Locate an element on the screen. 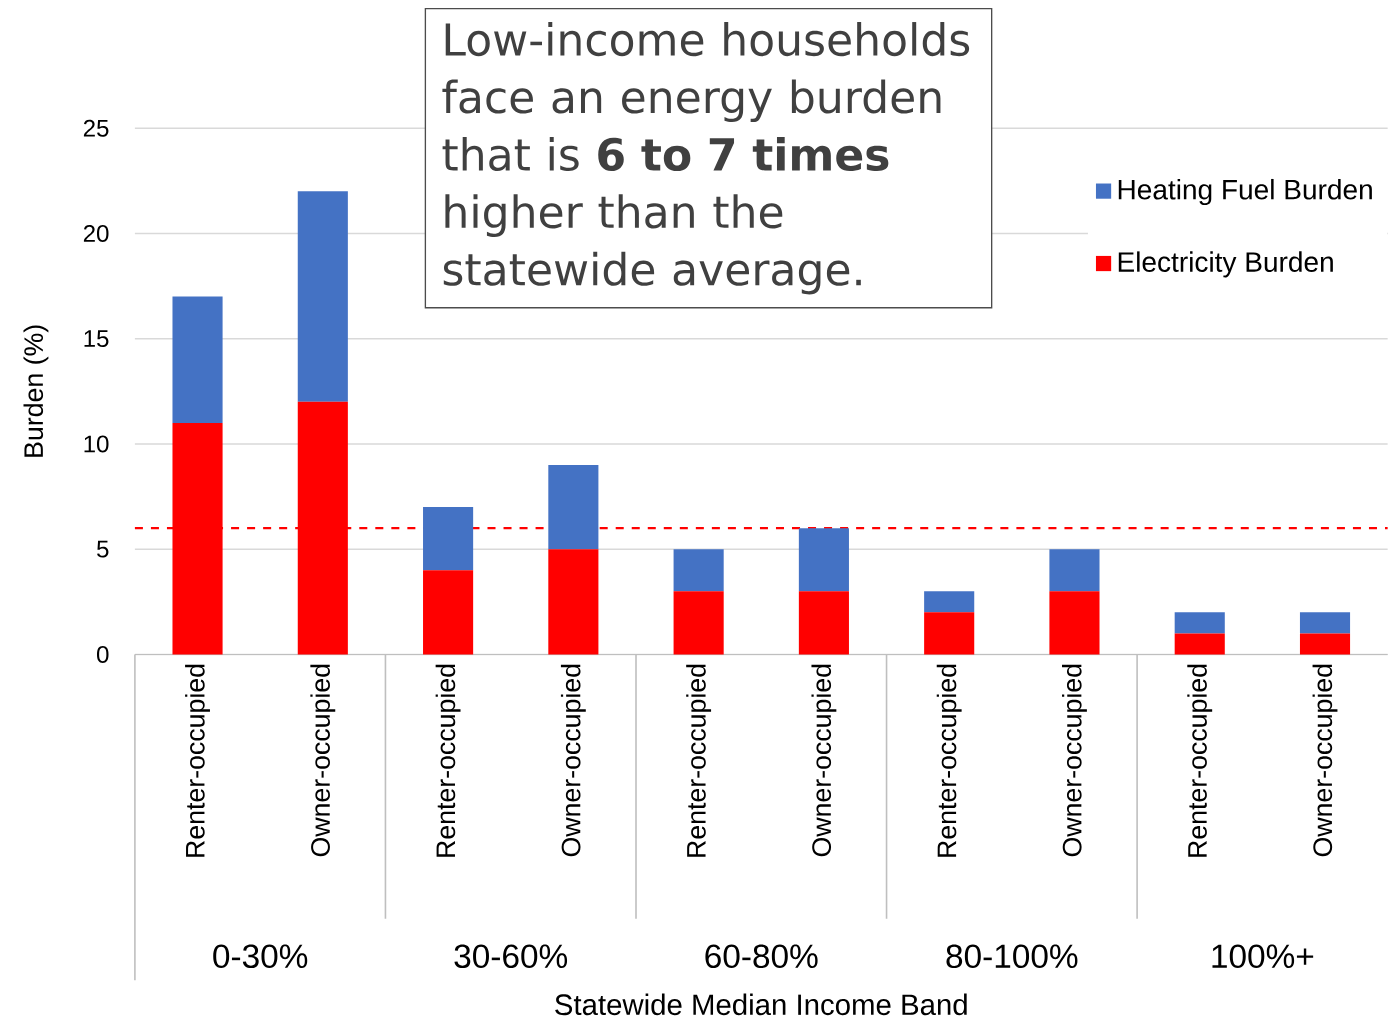 This screenshot has height=1026, width=1389. legend-label: Electricity Burden is located at coordinates (1225, 264).